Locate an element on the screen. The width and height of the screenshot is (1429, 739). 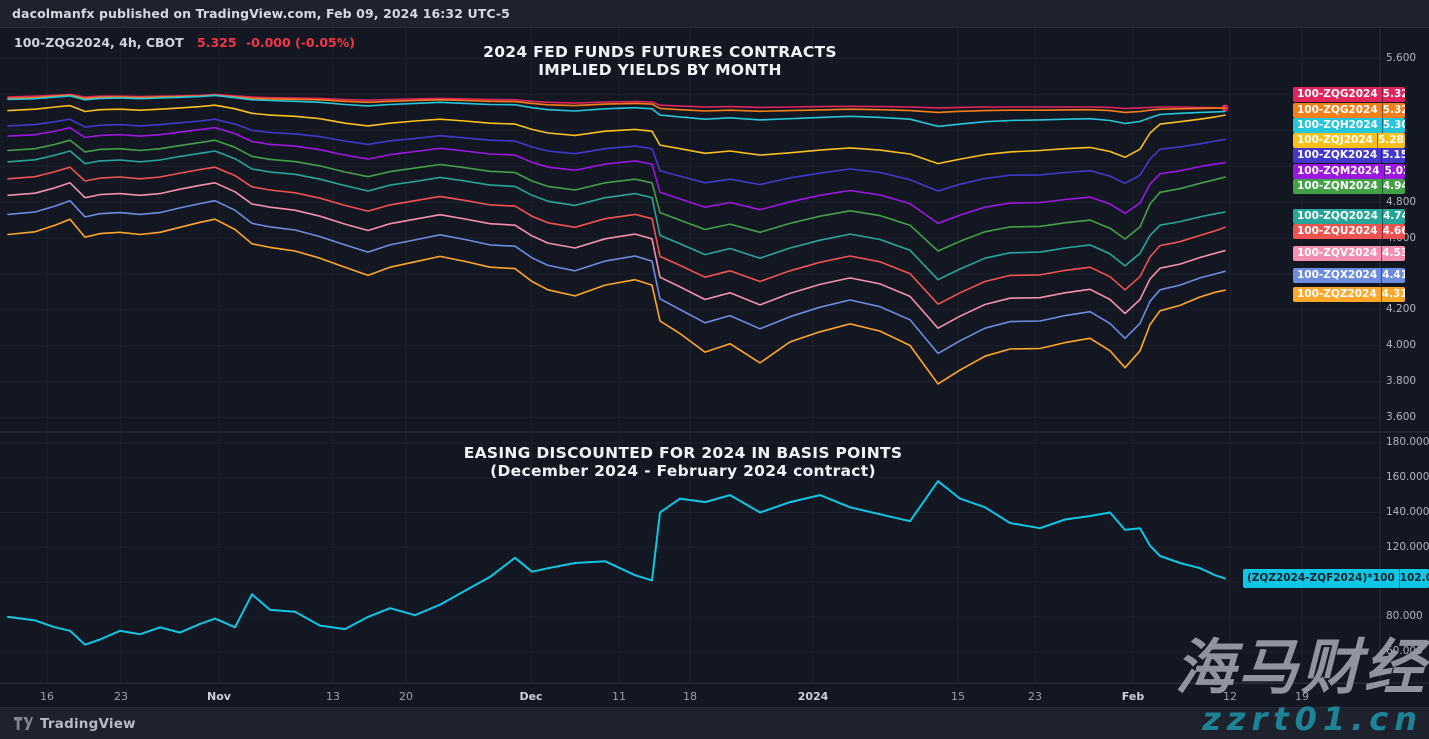
price-axis-tick: 5.600 is located at coordinates (1401, 58).